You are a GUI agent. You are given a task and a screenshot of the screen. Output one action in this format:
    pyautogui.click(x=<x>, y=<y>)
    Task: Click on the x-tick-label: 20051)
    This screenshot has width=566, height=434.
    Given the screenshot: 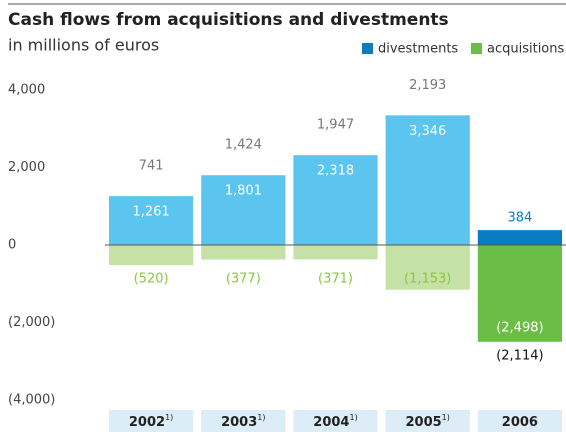 What is the action you would take?
    pyautogui.click(x=427, y=421)
    